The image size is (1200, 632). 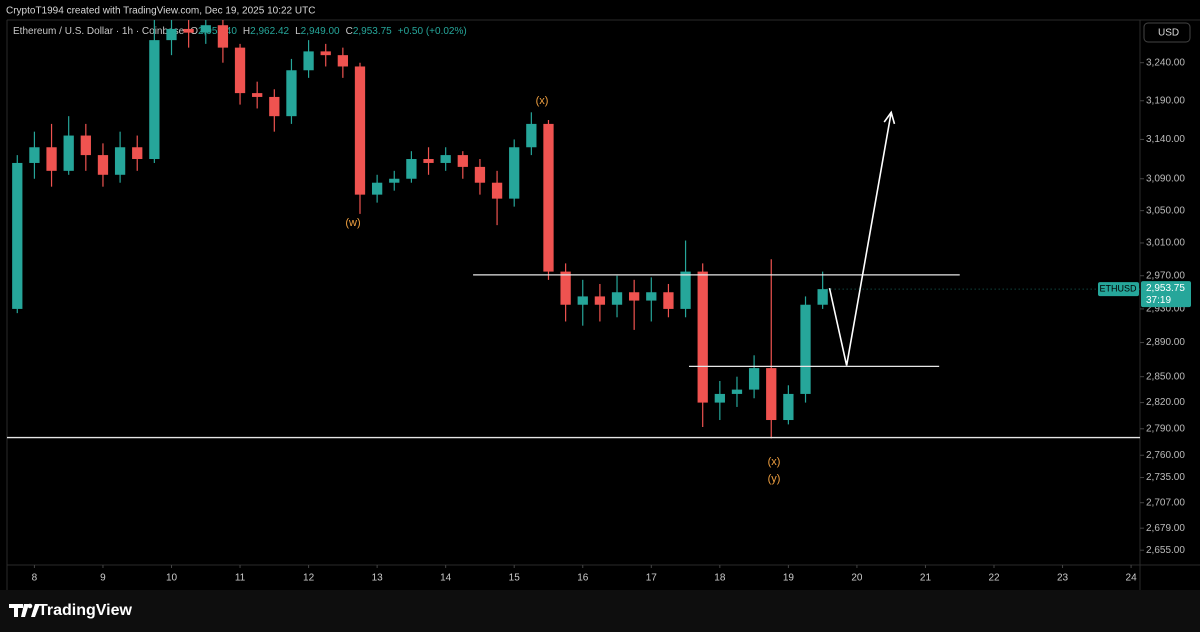 I want to click on x-tick-label: 19, so click(x=789, y=578).